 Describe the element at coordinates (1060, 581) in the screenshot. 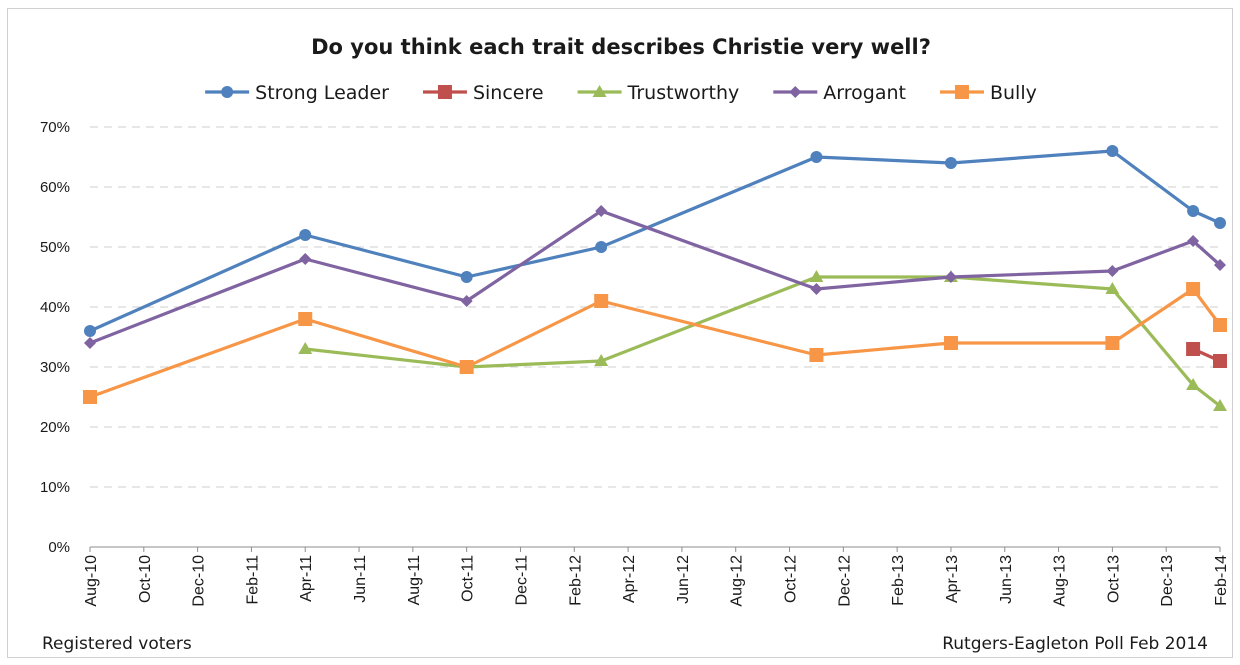

I see `x-tick-label: Aug-13` at that location.